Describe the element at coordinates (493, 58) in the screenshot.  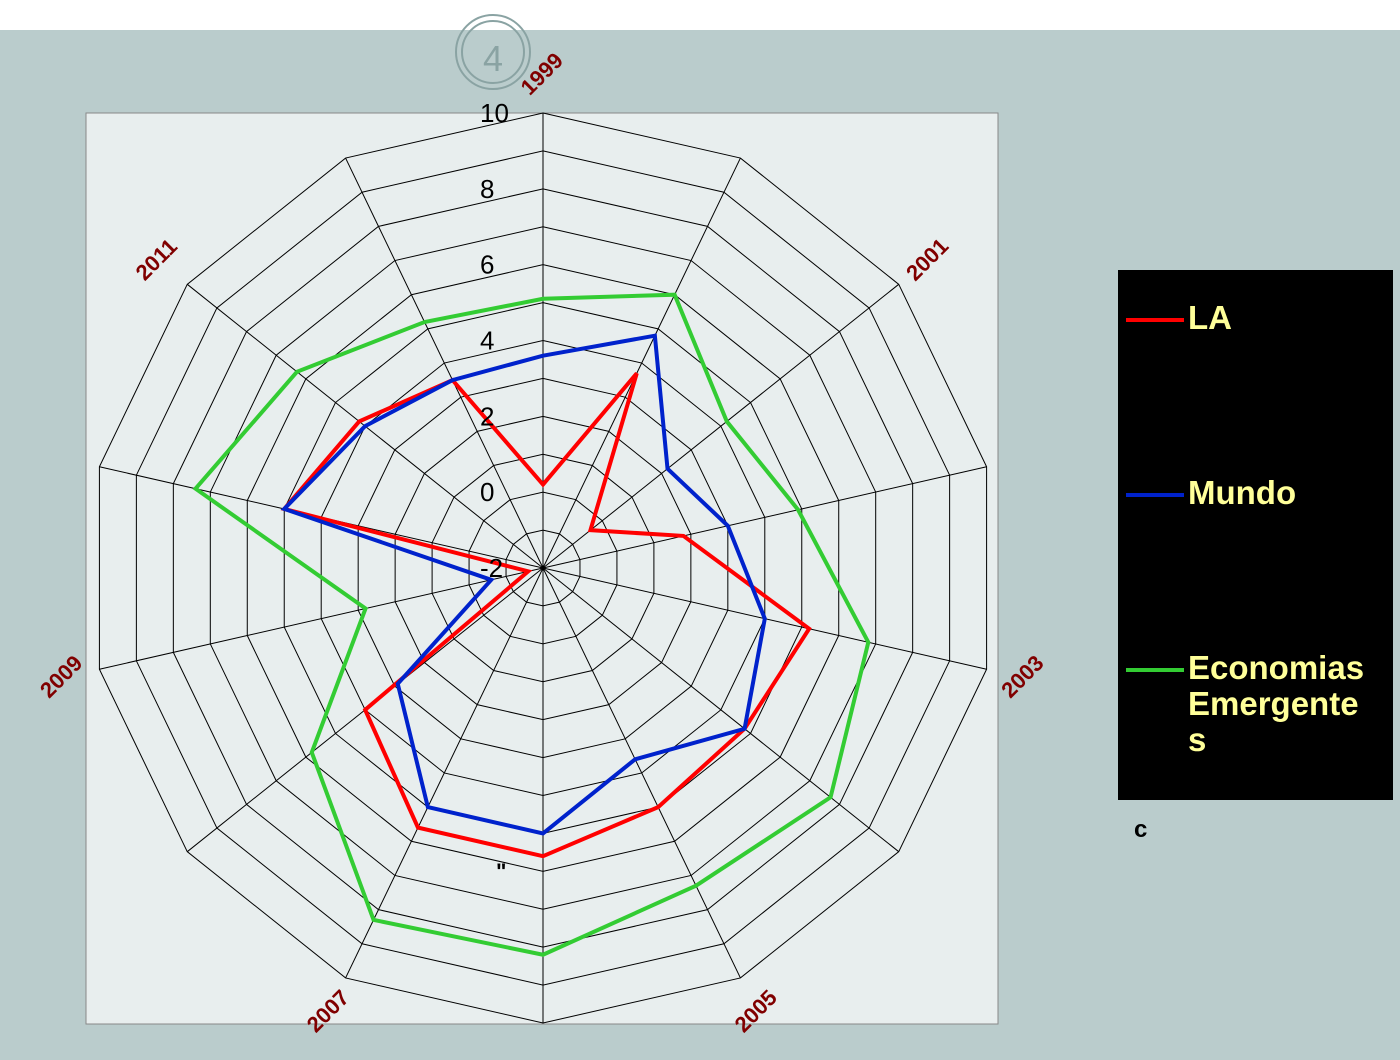
I see `page-number: 4` at that location.